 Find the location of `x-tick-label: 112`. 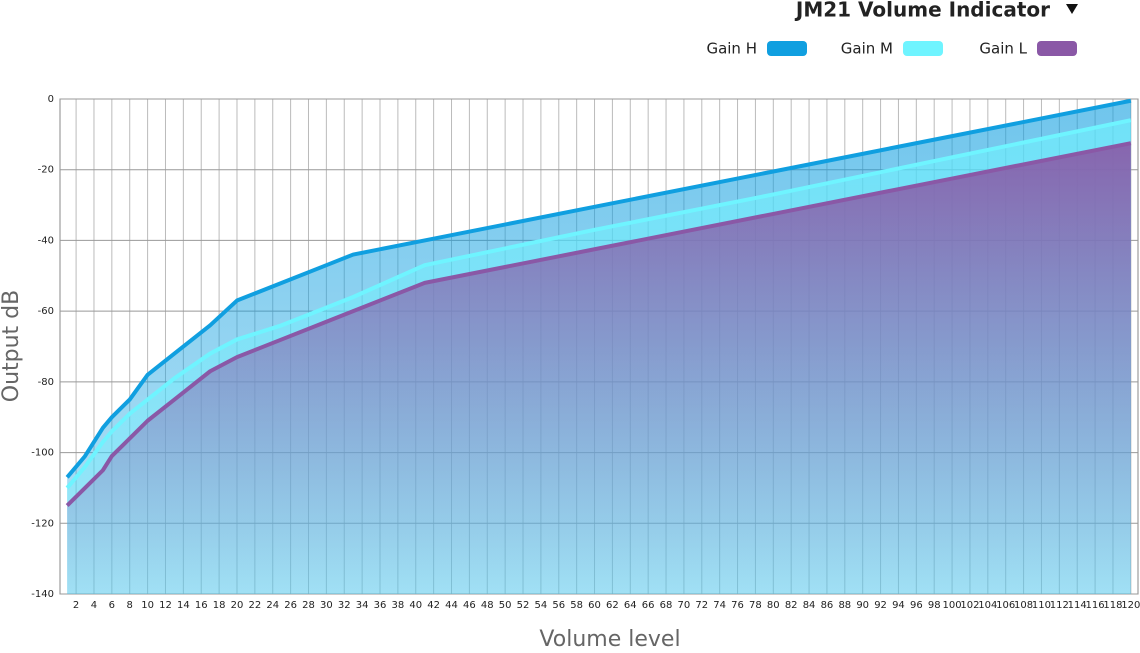

x-tick-label: 112 is located at coordinates (1059, 605).